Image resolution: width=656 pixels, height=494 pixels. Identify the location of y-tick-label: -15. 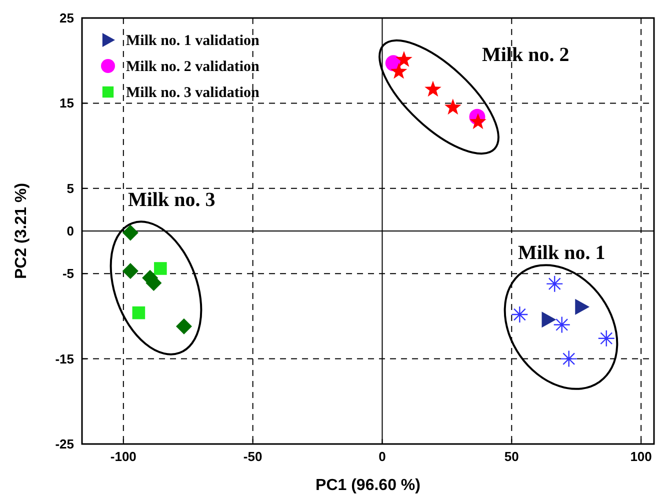
(64, 358).